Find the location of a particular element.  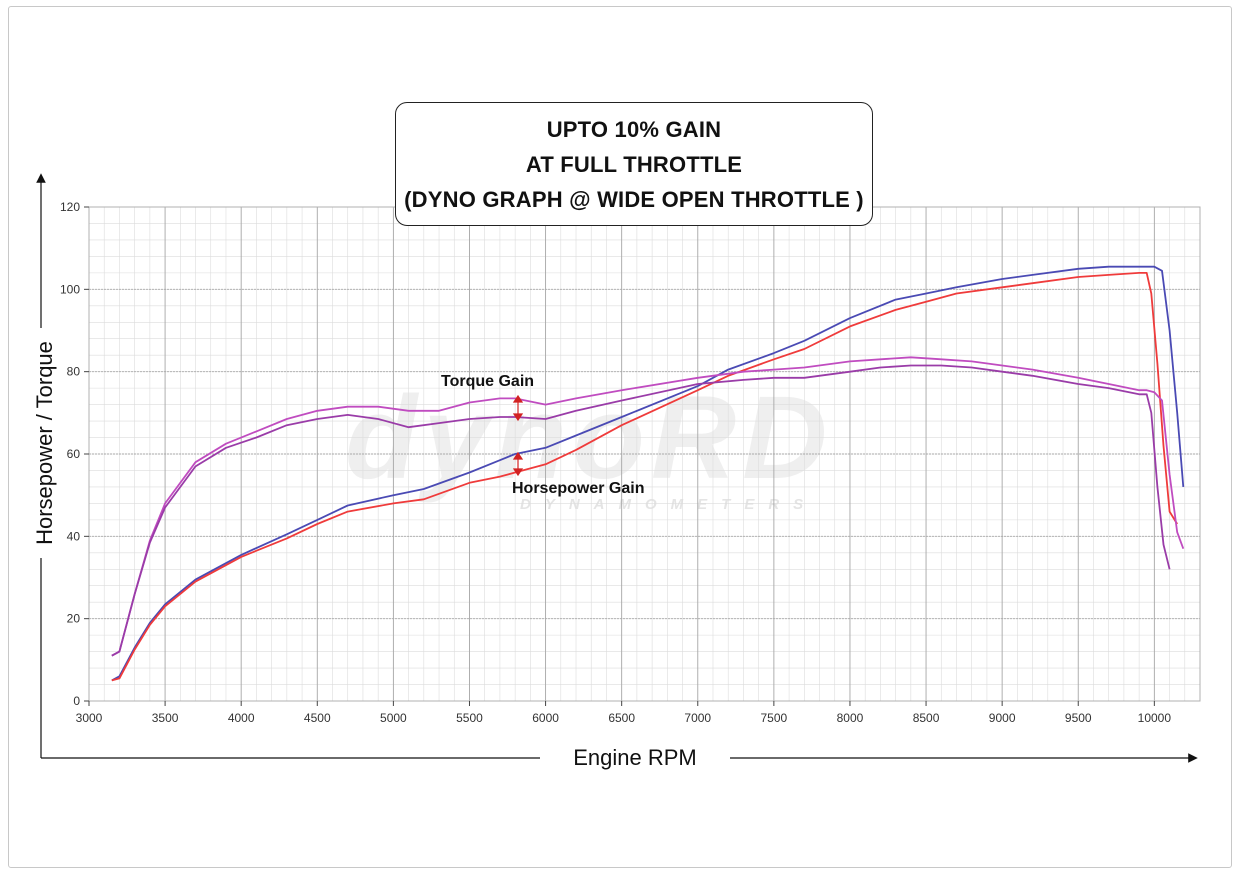

torque-gain-label: Torque Gain is located at coordinates (488, 381).